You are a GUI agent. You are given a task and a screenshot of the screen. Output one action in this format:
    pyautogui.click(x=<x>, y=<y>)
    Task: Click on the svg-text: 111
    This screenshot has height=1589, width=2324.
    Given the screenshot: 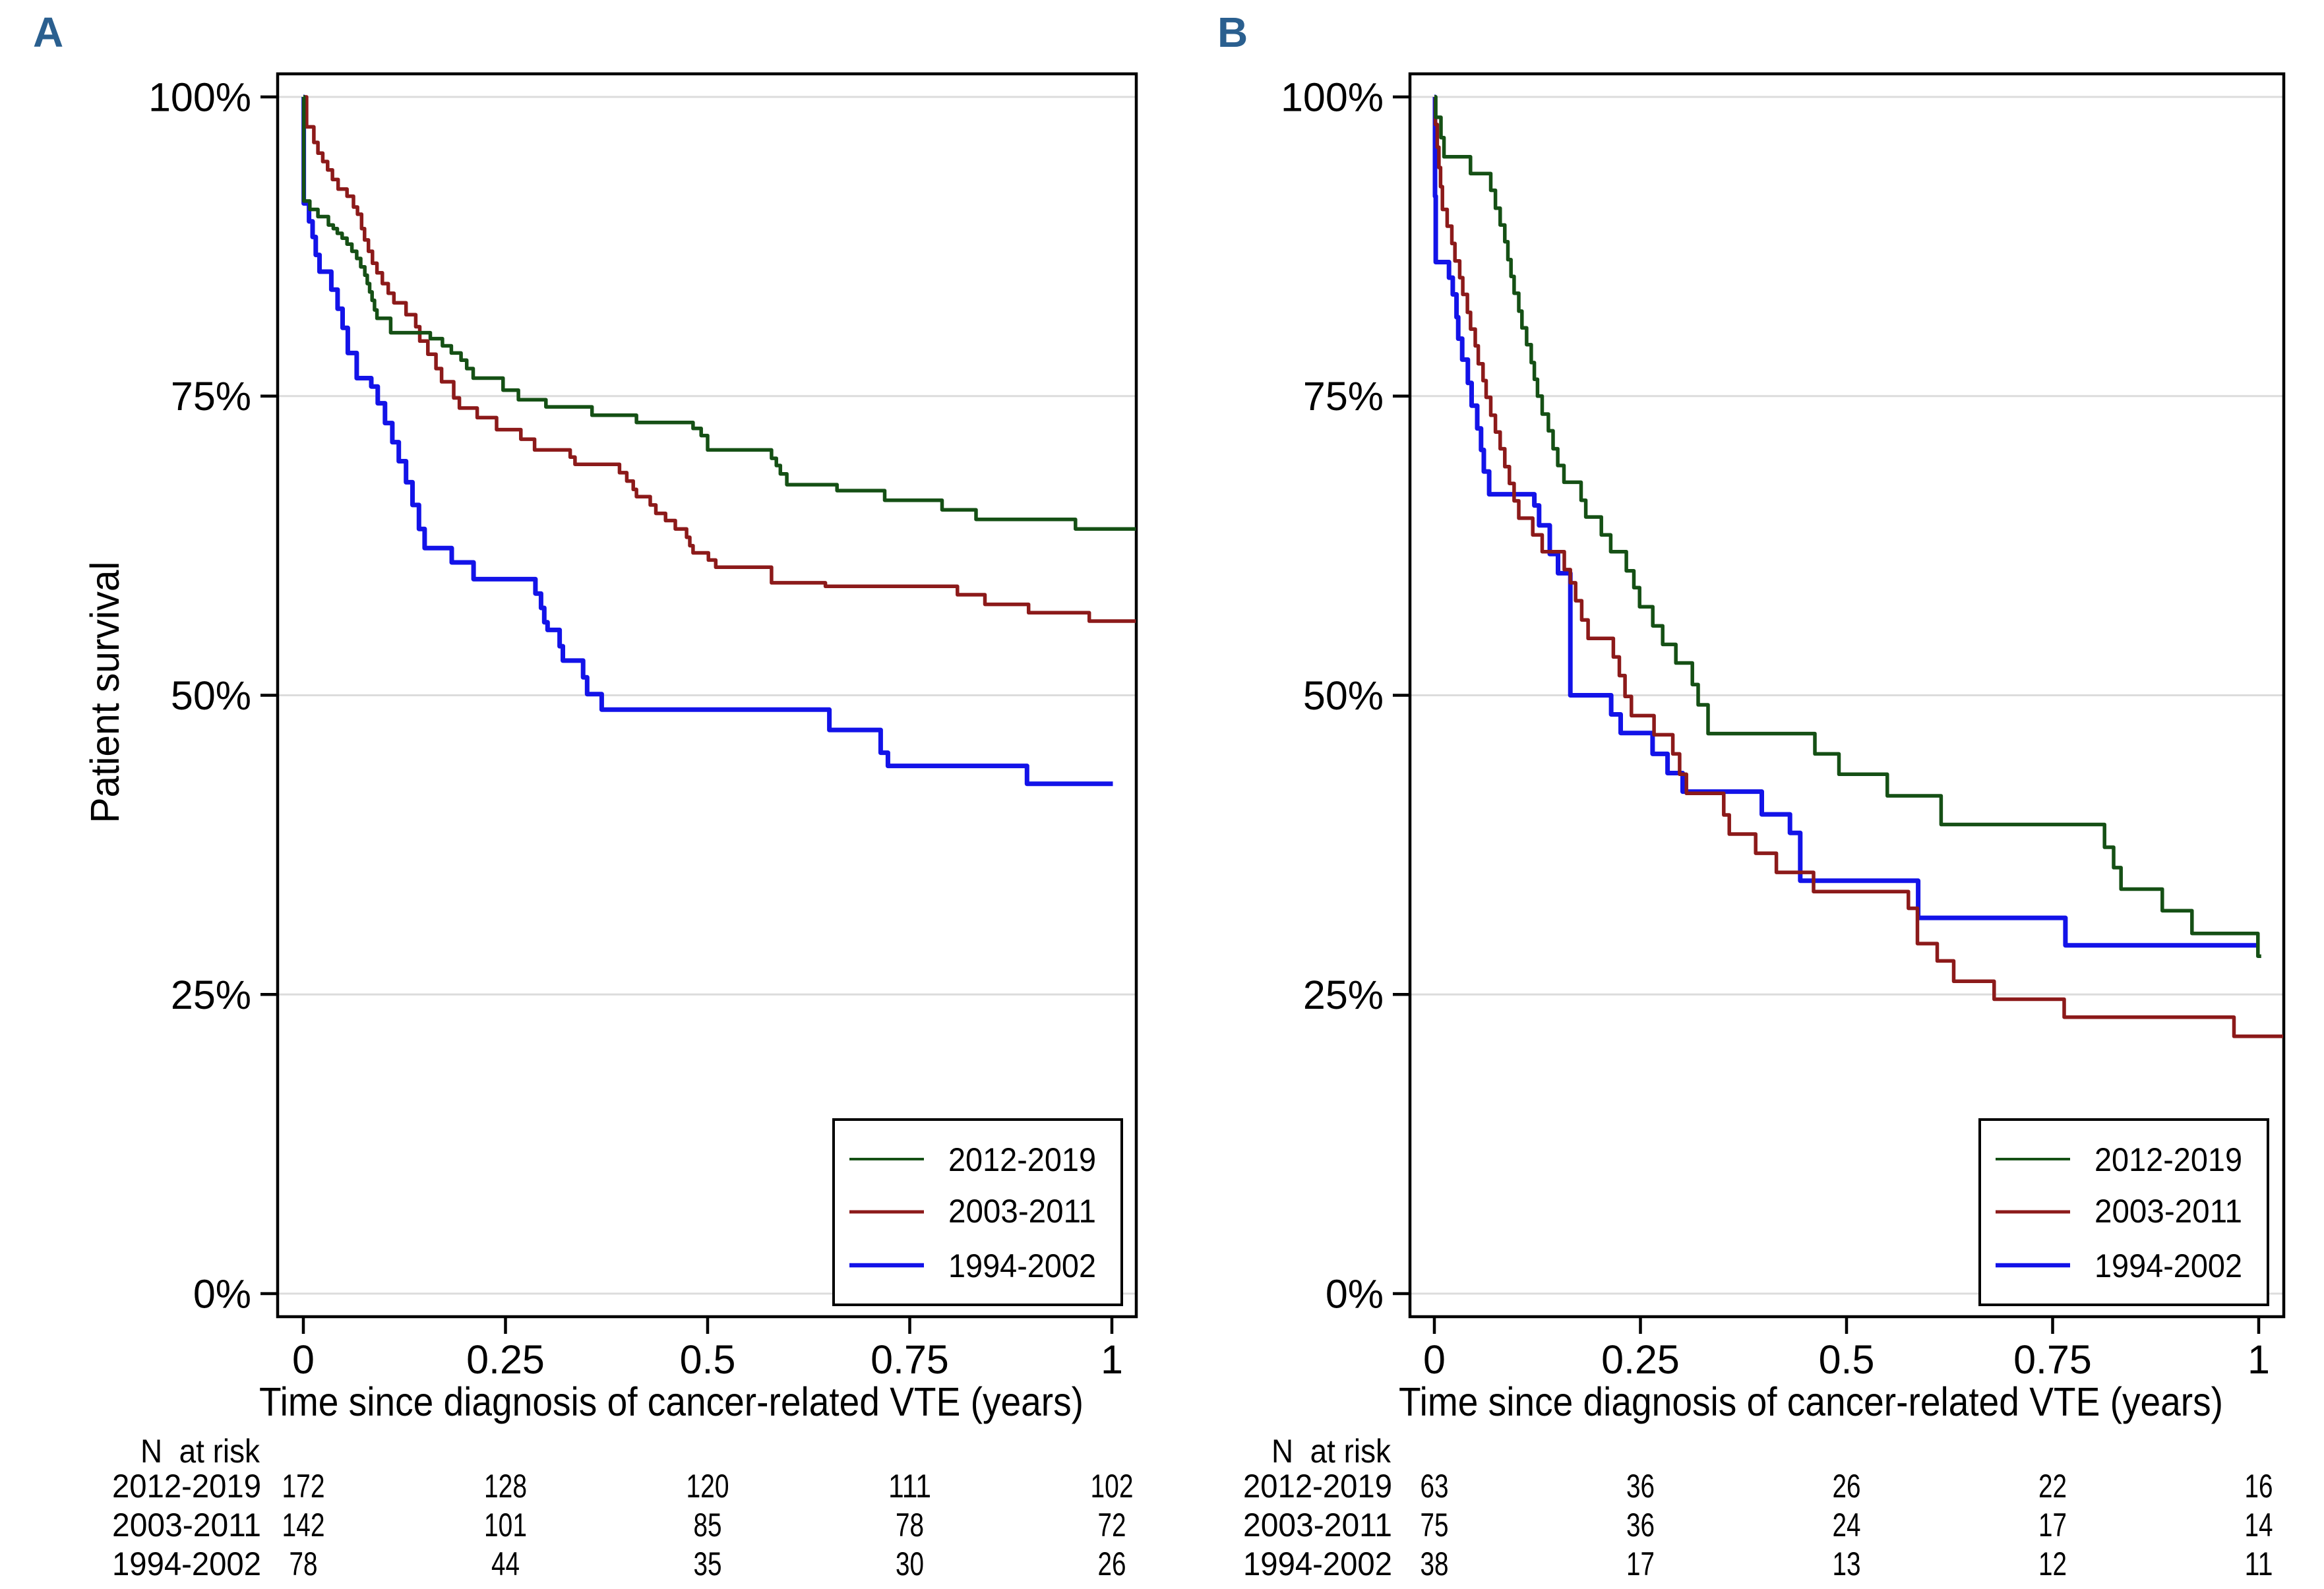 What is the action you would take?
    pyautogui.click(x=909, y=1487)
    